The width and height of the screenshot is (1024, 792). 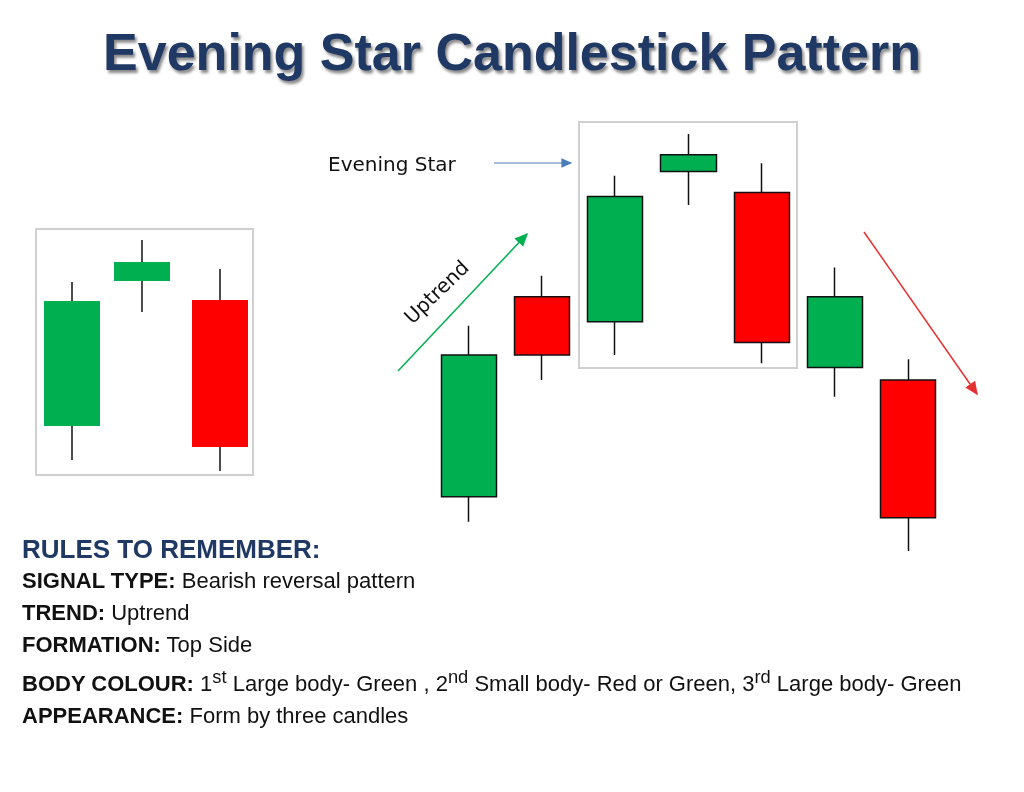 What do you see at coordinates (219, 581) in the screenshot?
I see `text: SIGNAL TYPE: Bearish reversal pattern` at bounding box center [219, 581].